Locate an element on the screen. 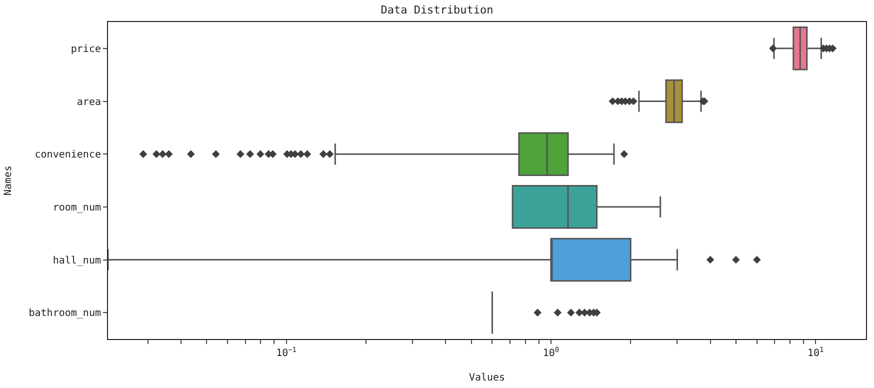 This screenshot has height=388, width=874. x-tick-label: 10$^{−1}$ is located at coordinates (286, 352).